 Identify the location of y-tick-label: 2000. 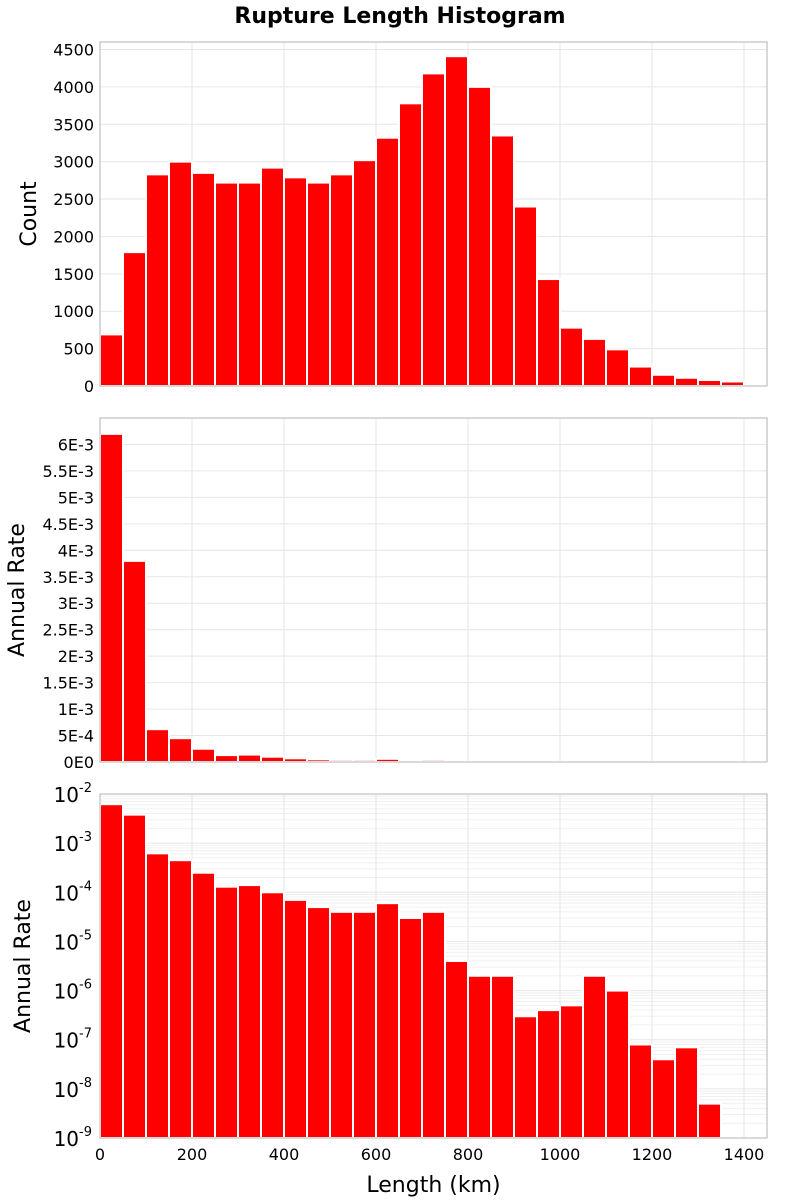
(73, 236).